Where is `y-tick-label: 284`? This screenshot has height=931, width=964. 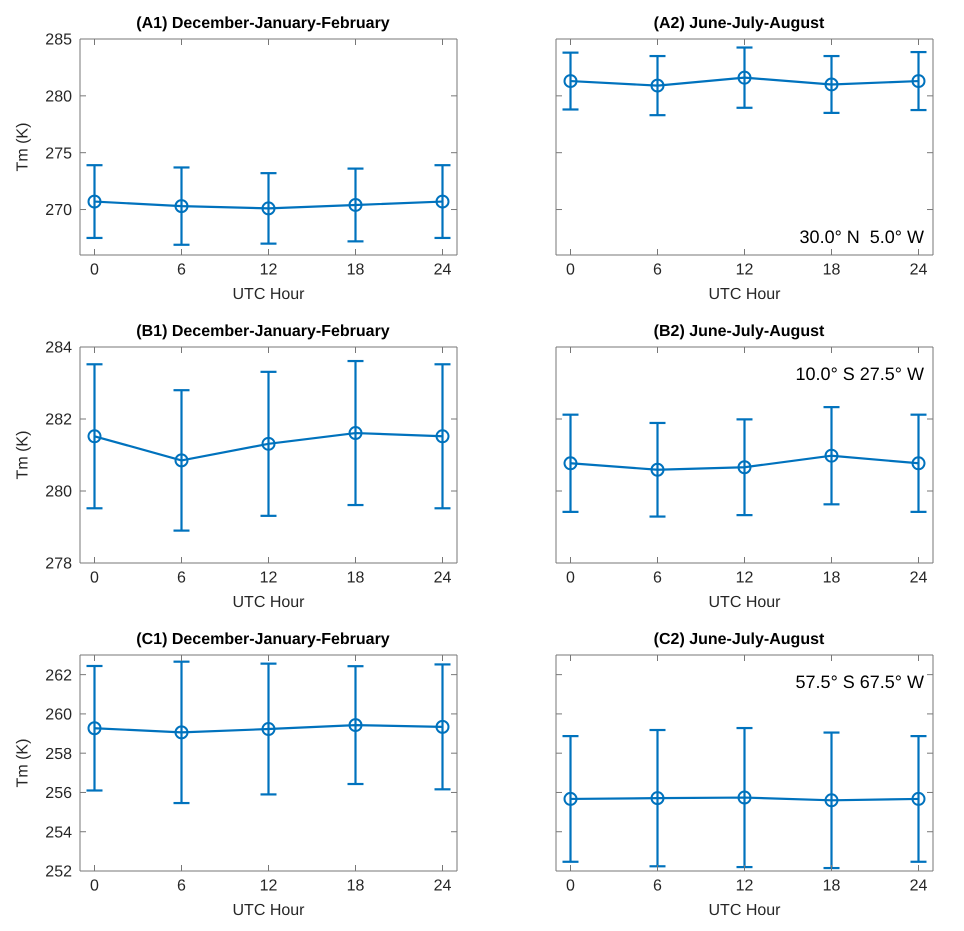
y-tick-label: 284 is located at coordinates (58, 348).